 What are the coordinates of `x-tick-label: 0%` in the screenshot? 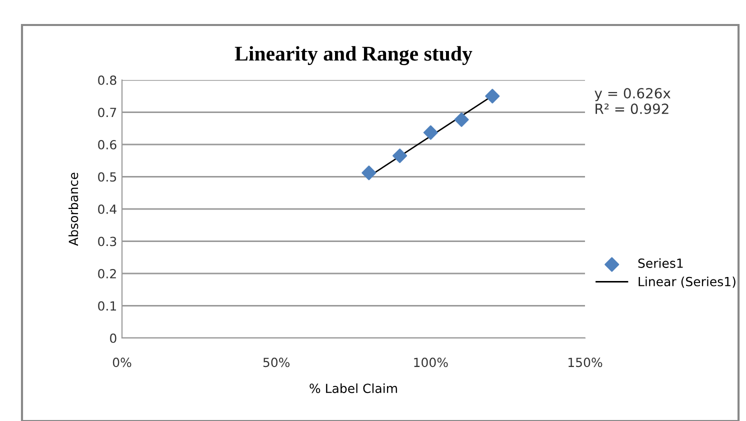 It's located at (122, 363).